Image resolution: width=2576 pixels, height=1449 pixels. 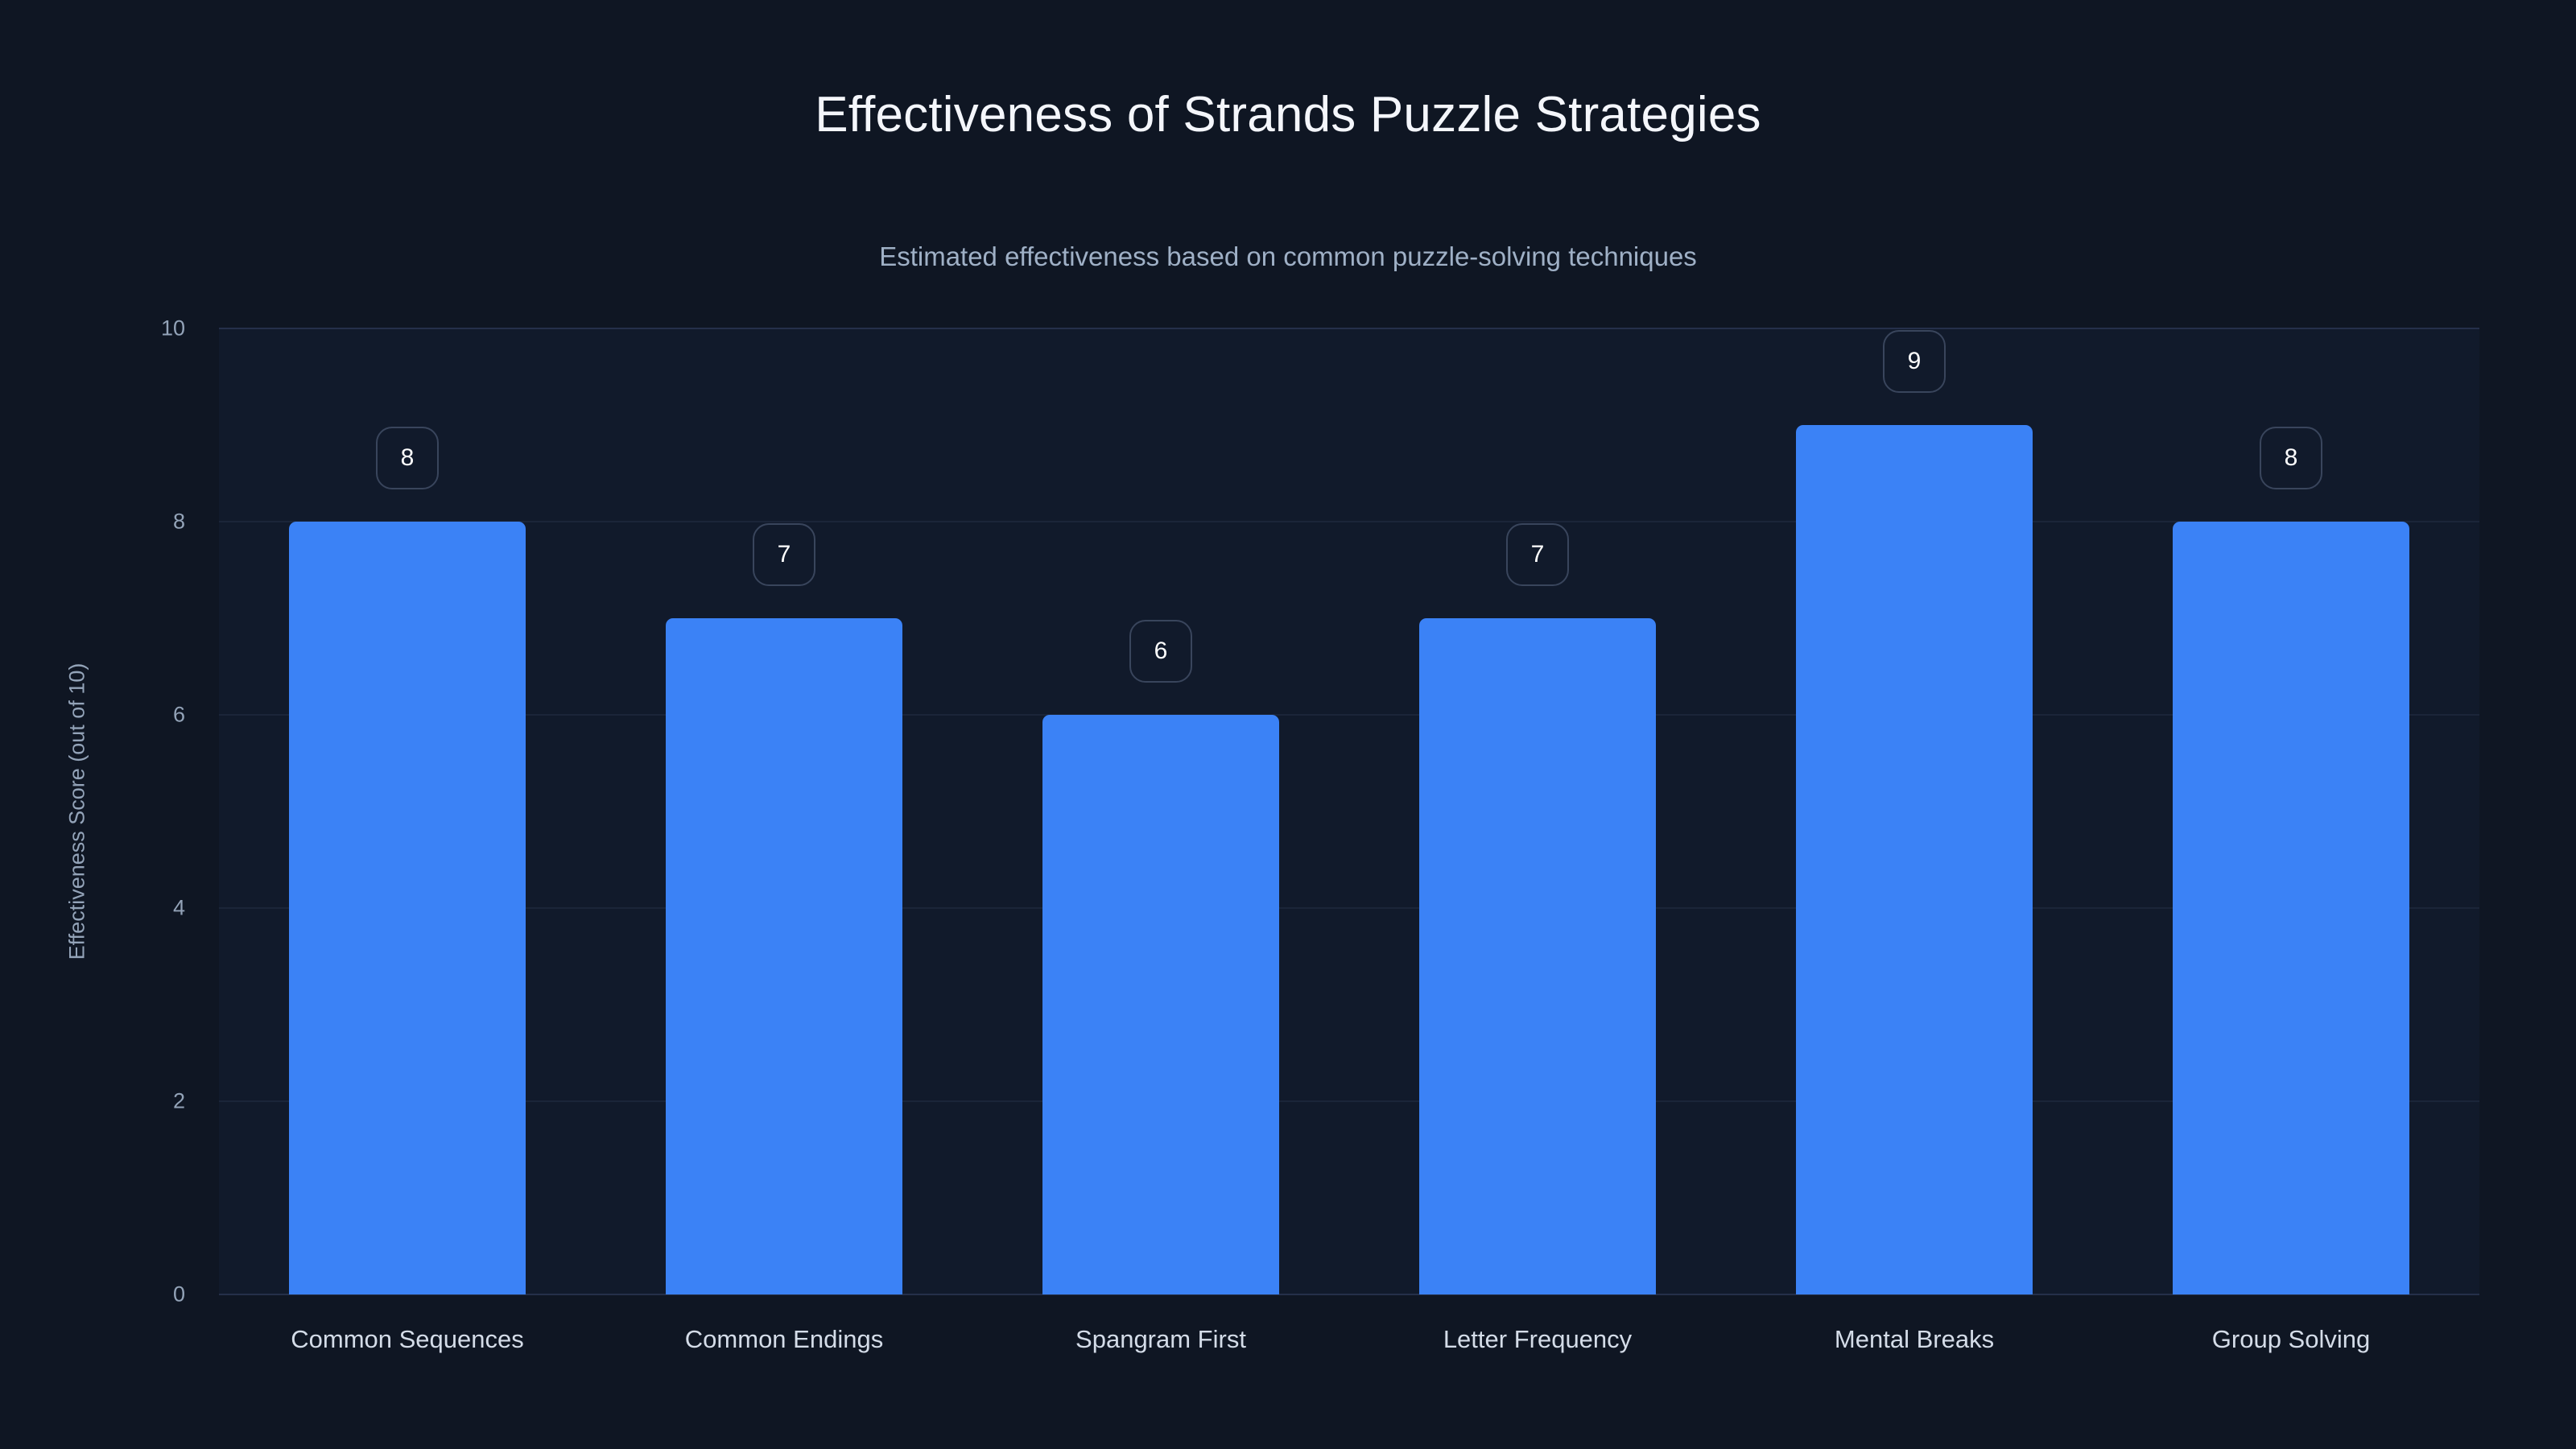 I want to click on bar-value-label: 9, so click(x=1914, y=361).